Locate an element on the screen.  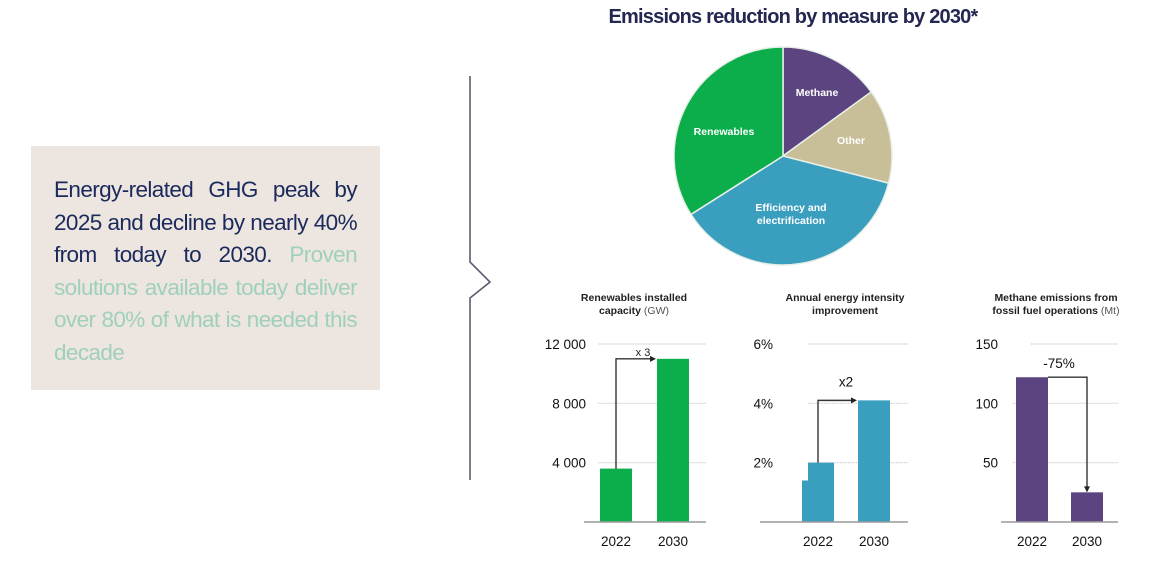
pie-slice-renewables is located at coordinates (728, 131).